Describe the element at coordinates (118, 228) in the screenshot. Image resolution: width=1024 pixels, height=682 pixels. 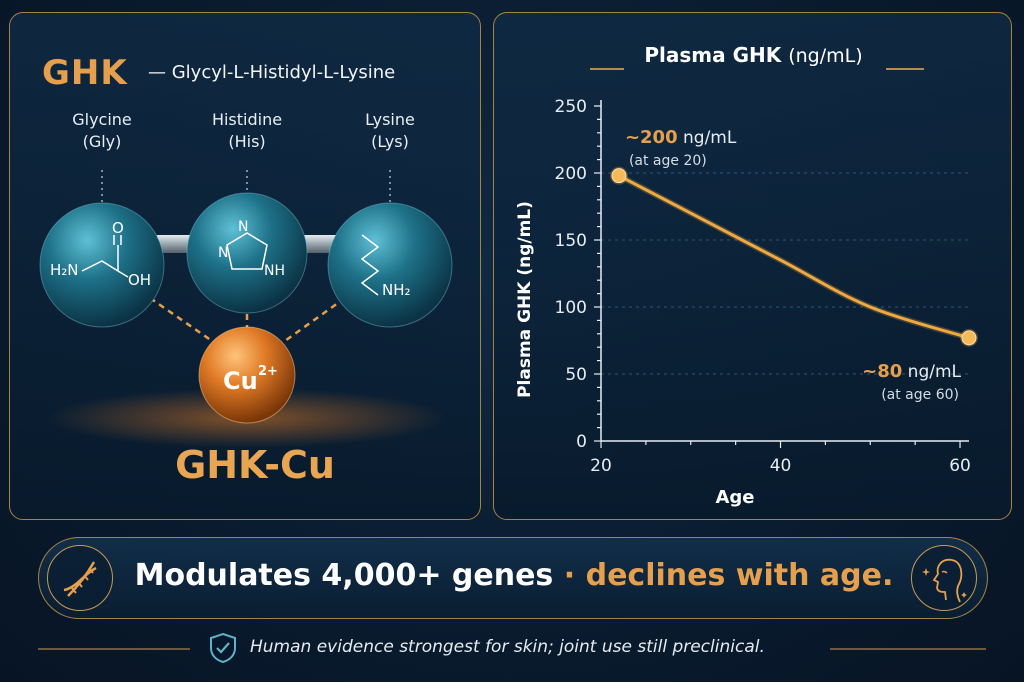
I see `glycine-oxygen-label: O` at that location.